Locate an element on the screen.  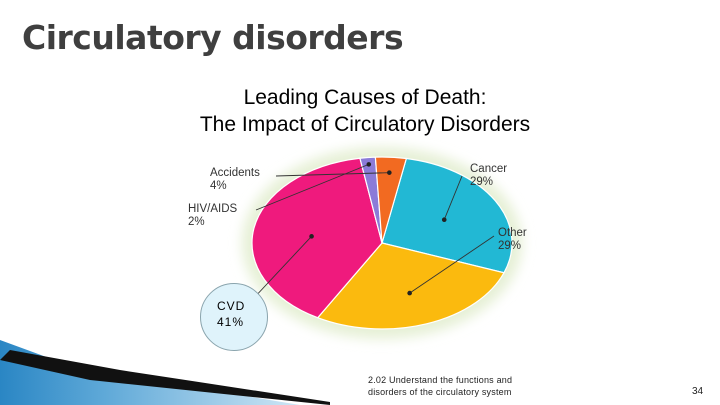
footer-line2: disorders of the circulatory system is located at coordinates (440, 392).